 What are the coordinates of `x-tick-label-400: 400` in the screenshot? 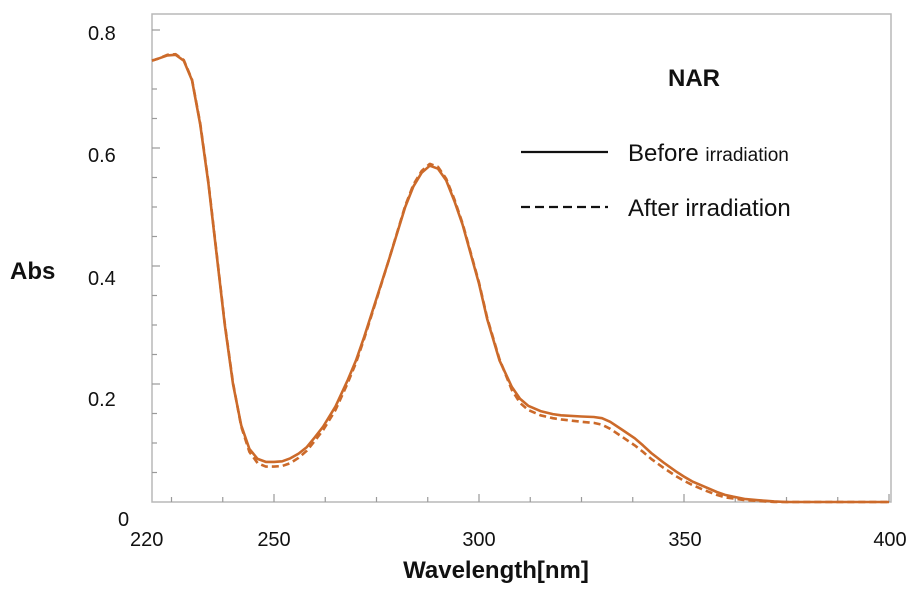 It's located at (889, 540).